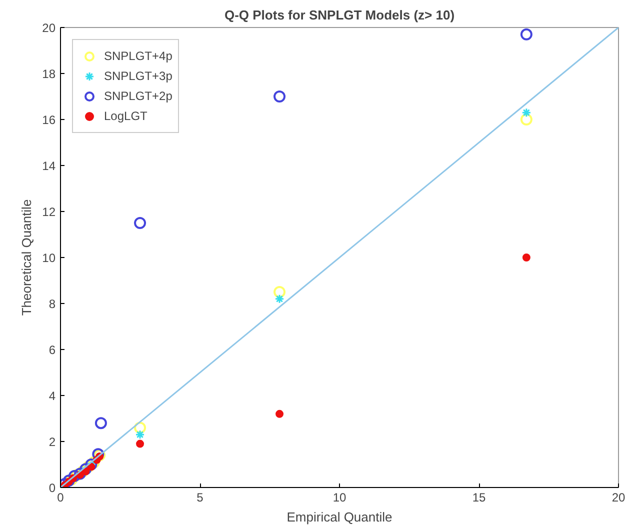  I want to click on legend-label: SNPLGT+4p, so click(138, 56).